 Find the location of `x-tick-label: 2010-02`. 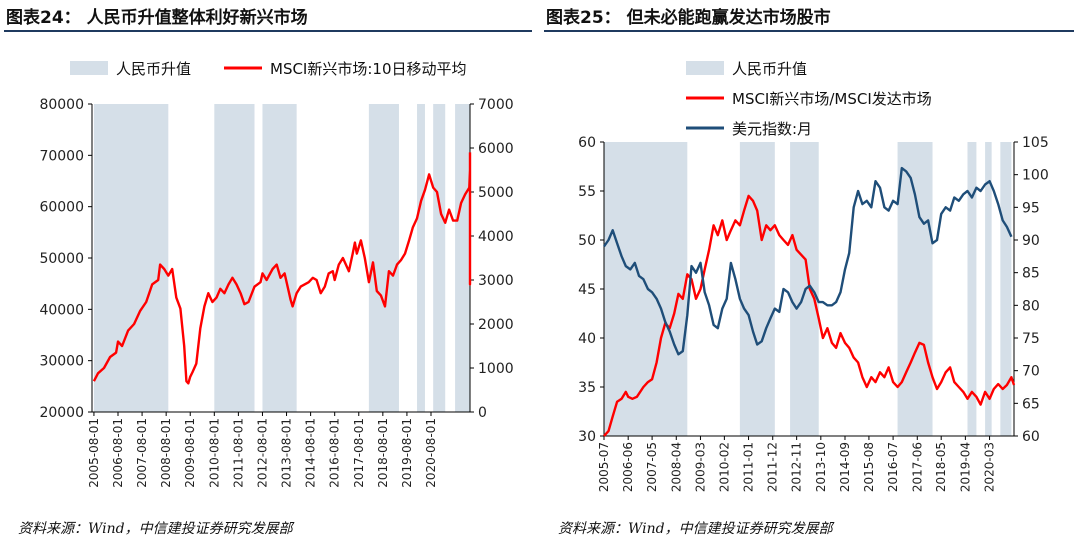

x-tick-label: 2010-02 is located at coordinates (724, 467).